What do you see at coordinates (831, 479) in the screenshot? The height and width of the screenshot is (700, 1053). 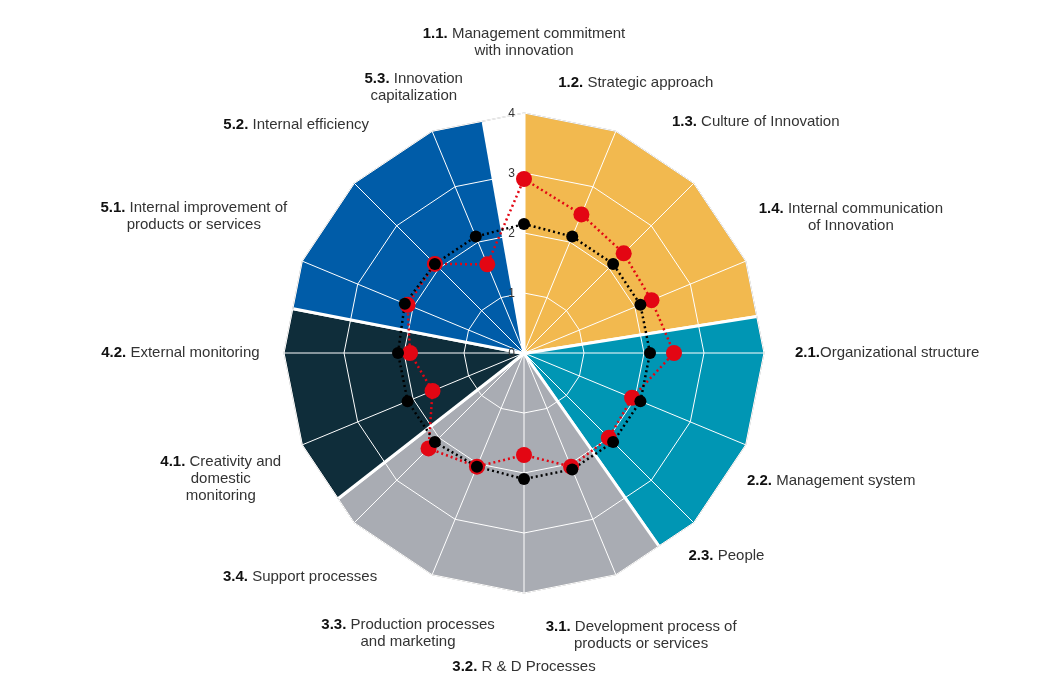 I see `spoke-label: 2.2. Management system` at bounding box center [831, 479].